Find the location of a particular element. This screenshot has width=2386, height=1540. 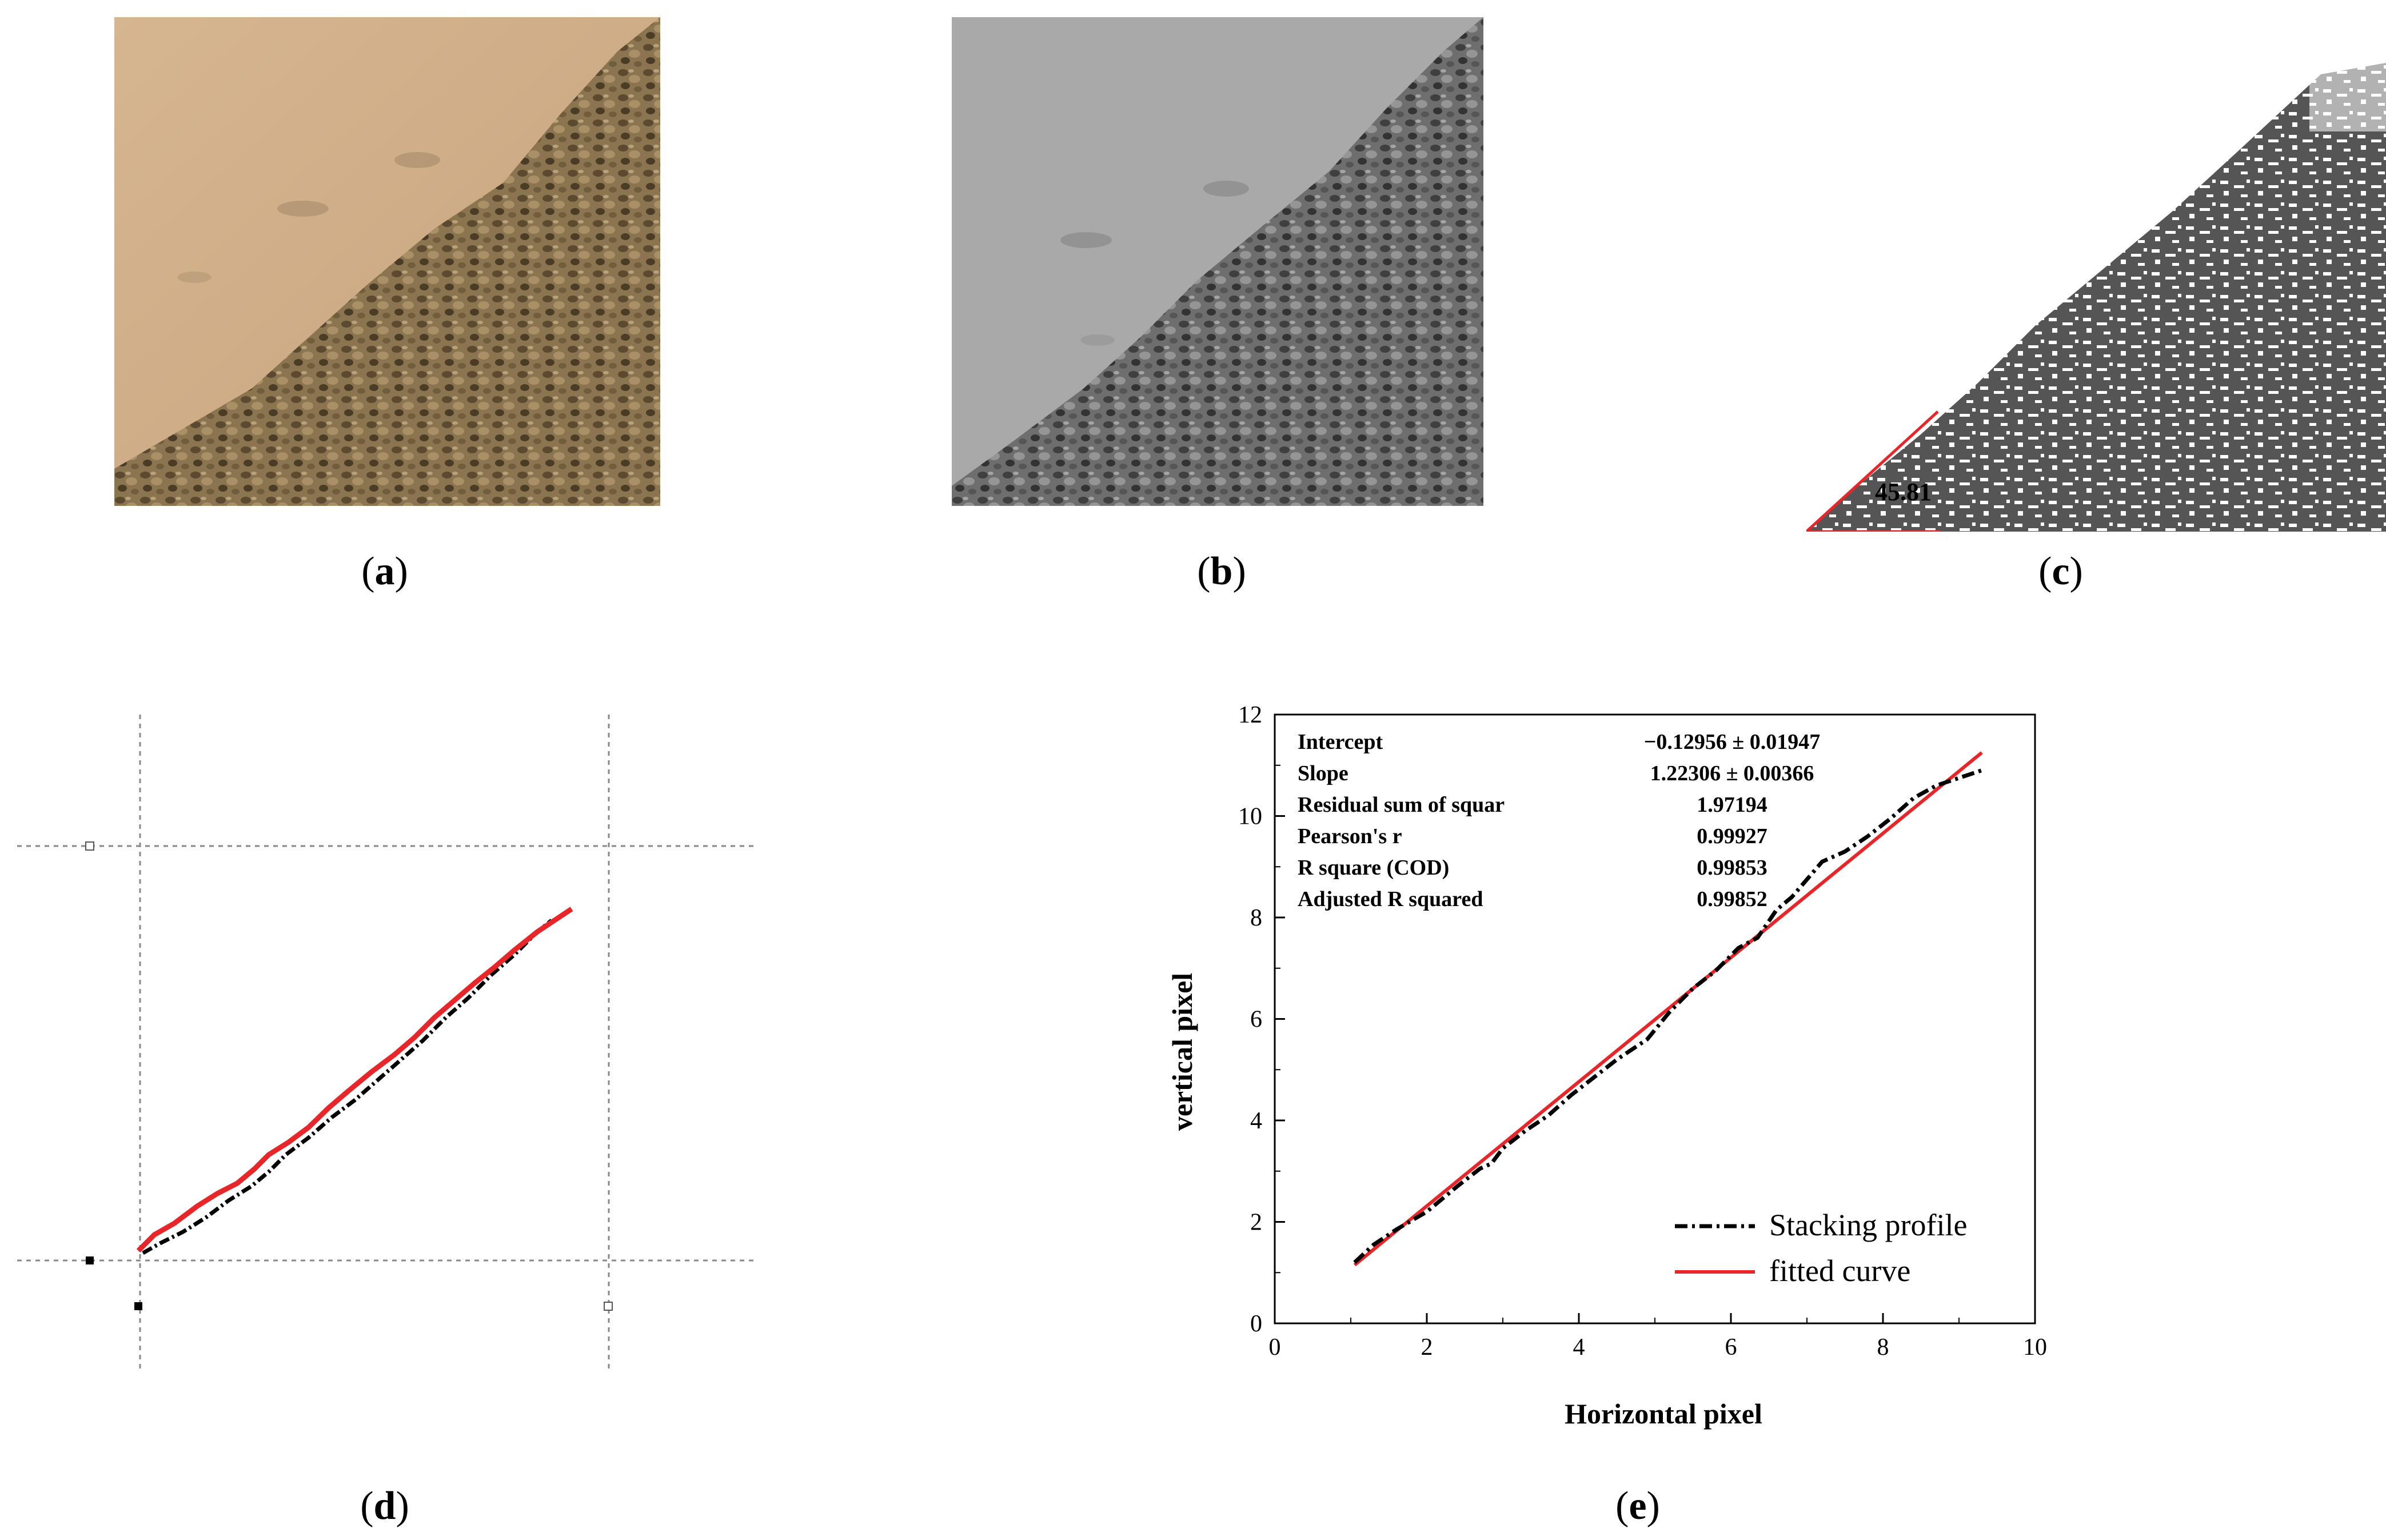

x-axis-ticks: 0 2 4 6 8 10 is located at coordinates (1658, 1337).